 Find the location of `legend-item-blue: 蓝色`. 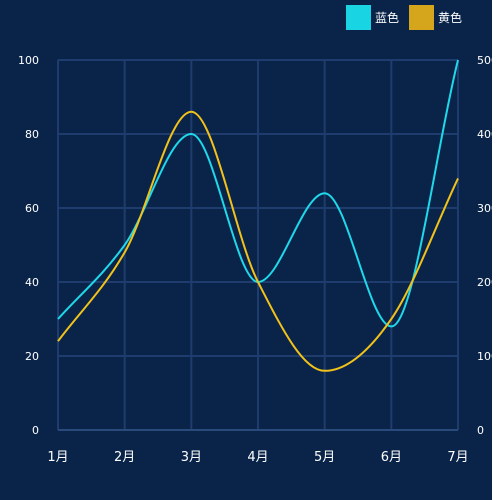

legend-item-blue: 蓝色 is located at coordinates (372, 17).